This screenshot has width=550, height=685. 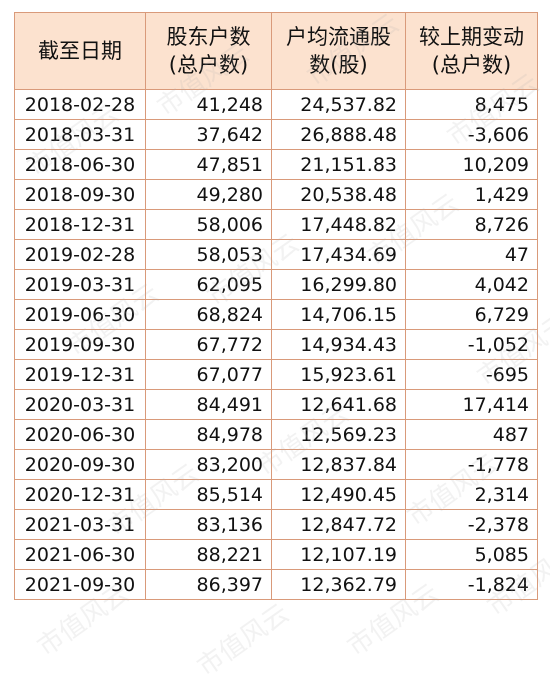 What do you see at coordinates (471, 554) in the screenshot?
I see `cell-change: 5,085` at bounding box center [471, 554].